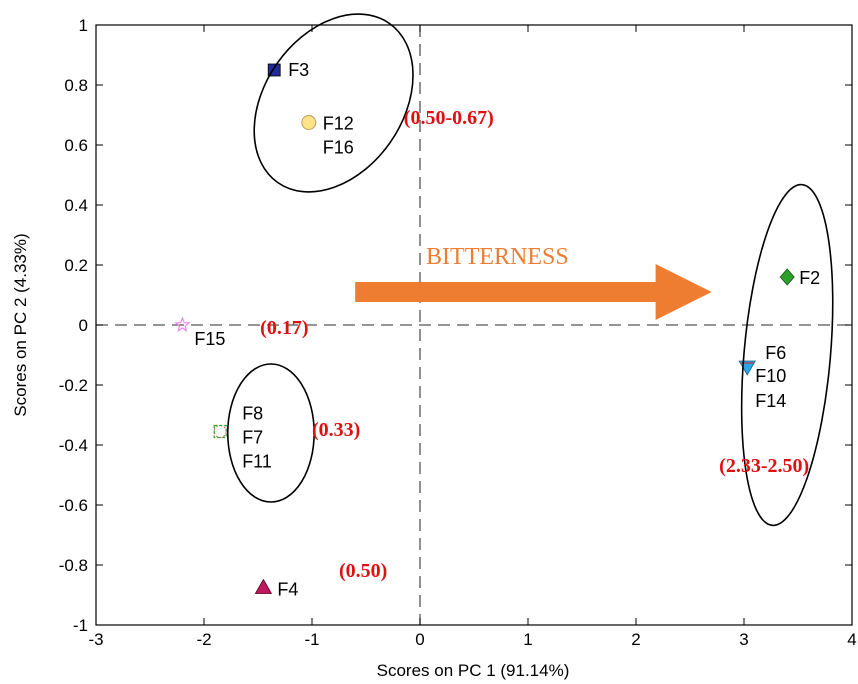 This screenshot has height=684, width=858. What do you see at coordinates (73, 565) in the screenshot?
I see `y-tick-label: -0.8` at bounding box center [73, 565].